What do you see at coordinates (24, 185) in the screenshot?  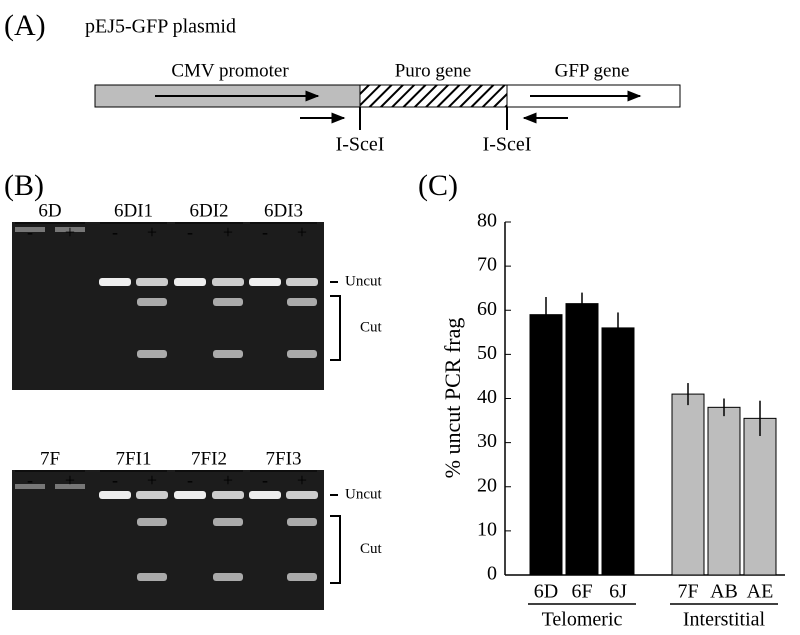 I see `panel-label: (B)` at bounding box center [24, 185].